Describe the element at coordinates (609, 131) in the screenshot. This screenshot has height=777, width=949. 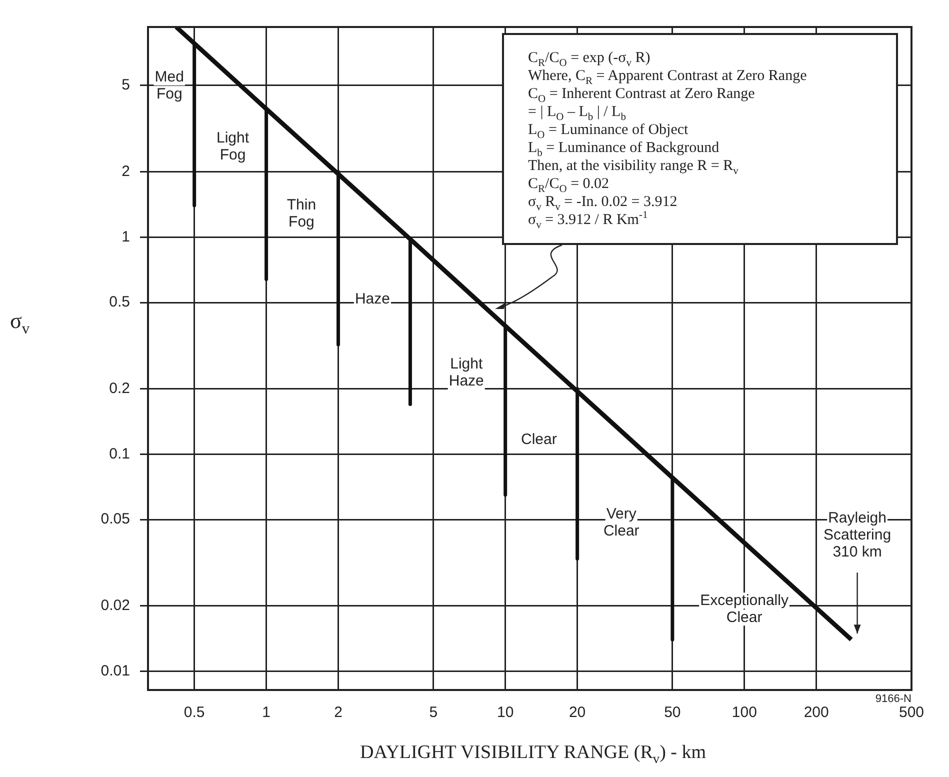
I see `annotation: L$_{O}$ = Luminance of Object` at that location.